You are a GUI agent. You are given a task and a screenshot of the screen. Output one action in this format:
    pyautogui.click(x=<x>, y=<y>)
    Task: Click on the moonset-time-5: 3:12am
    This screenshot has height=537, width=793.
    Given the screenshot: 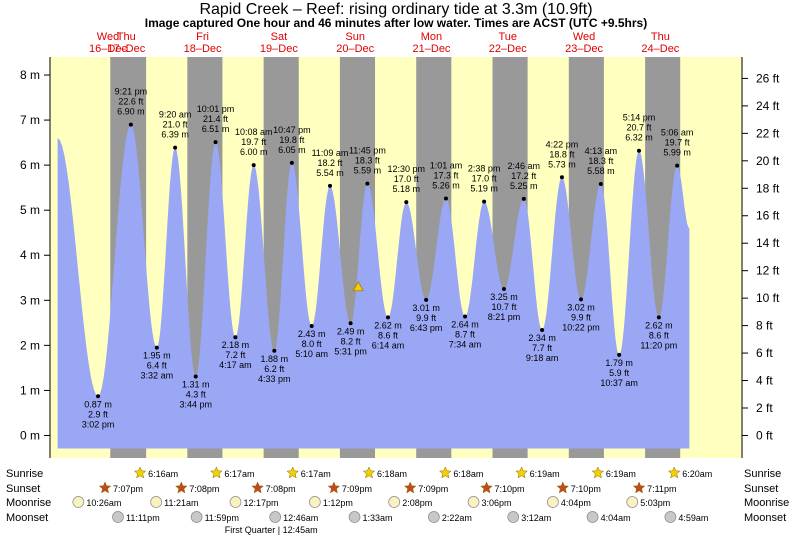 What is the action you would take?
    pyautogui.click(x=536, y=518)
    